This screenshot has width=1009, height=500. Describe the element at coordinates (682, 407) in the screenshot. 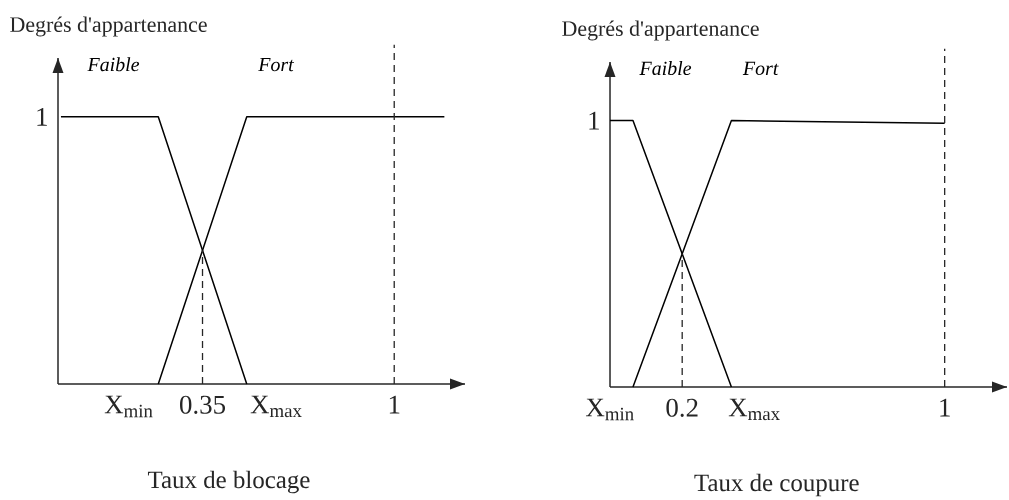

I see `x-tick-label: 0.2` at that location.